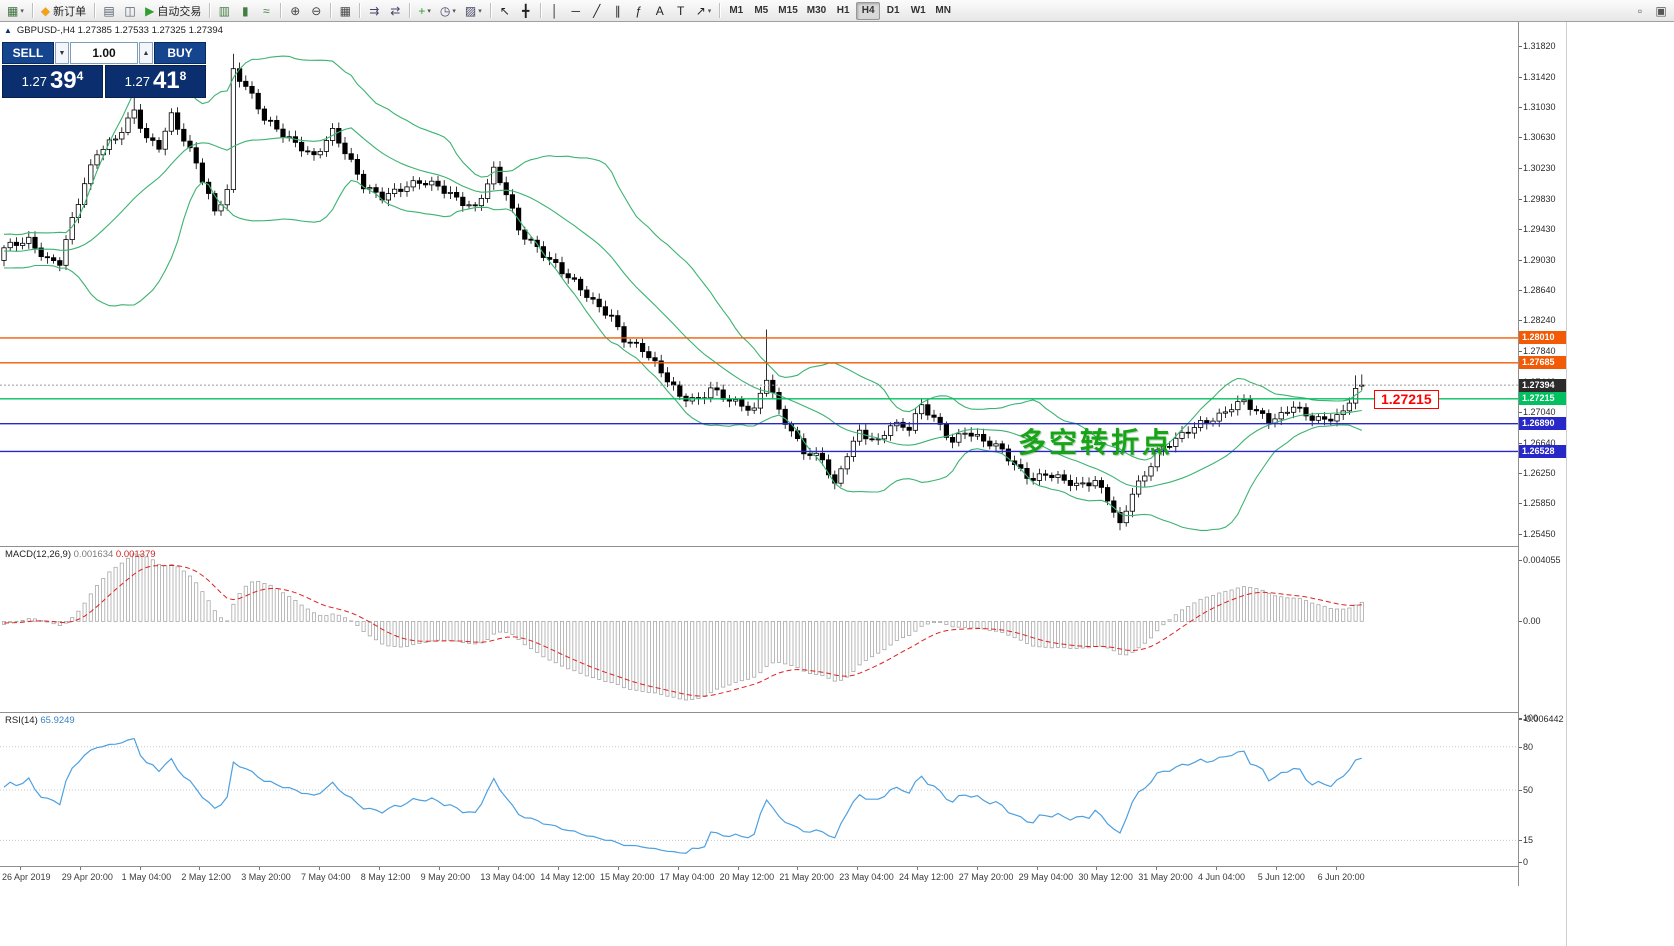 The height and width of the screenshot is (946, 1674). What do you see at coordinates (1528, 746) in the screenshot?
I see `rsi-axis-label: 80` at bounding box center [1528, 746].